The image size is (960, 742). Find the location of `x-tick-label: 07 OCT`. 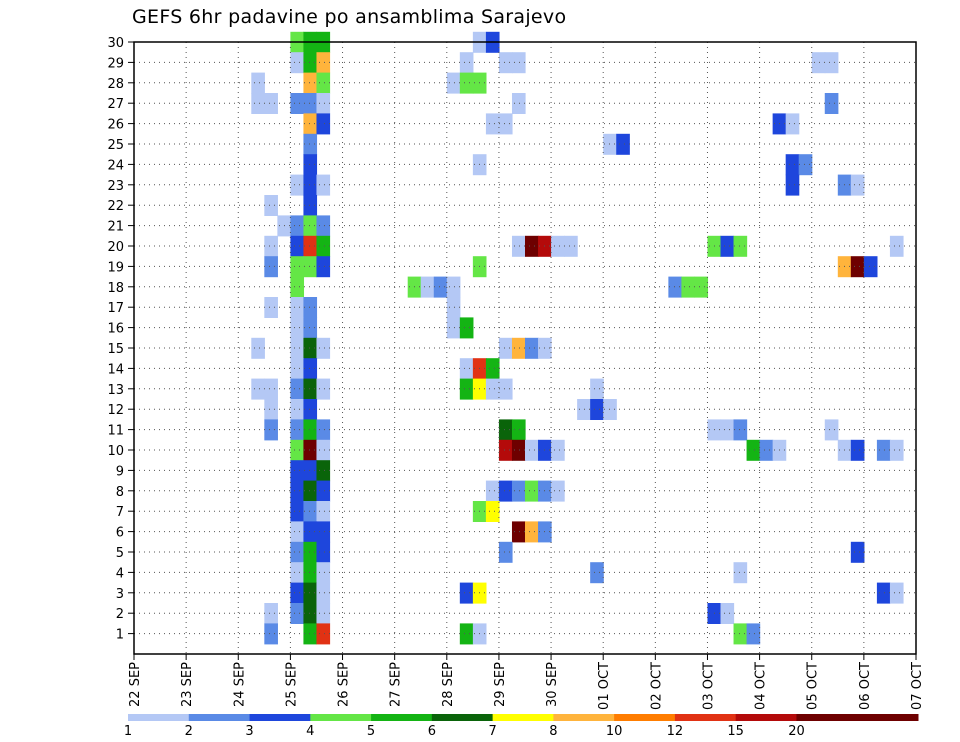

x-tick-label: 07 OCT is located at coordinates (917, 686).